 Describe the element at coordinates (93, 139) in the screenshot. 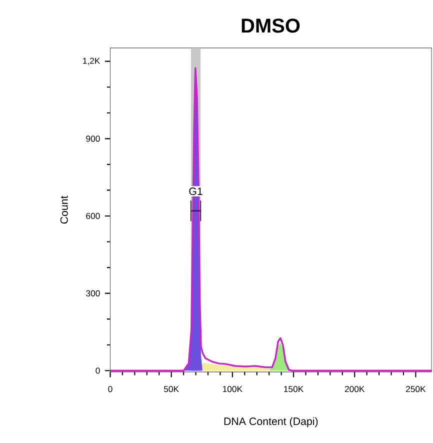

I see `y-tick-label: 900` at that location.